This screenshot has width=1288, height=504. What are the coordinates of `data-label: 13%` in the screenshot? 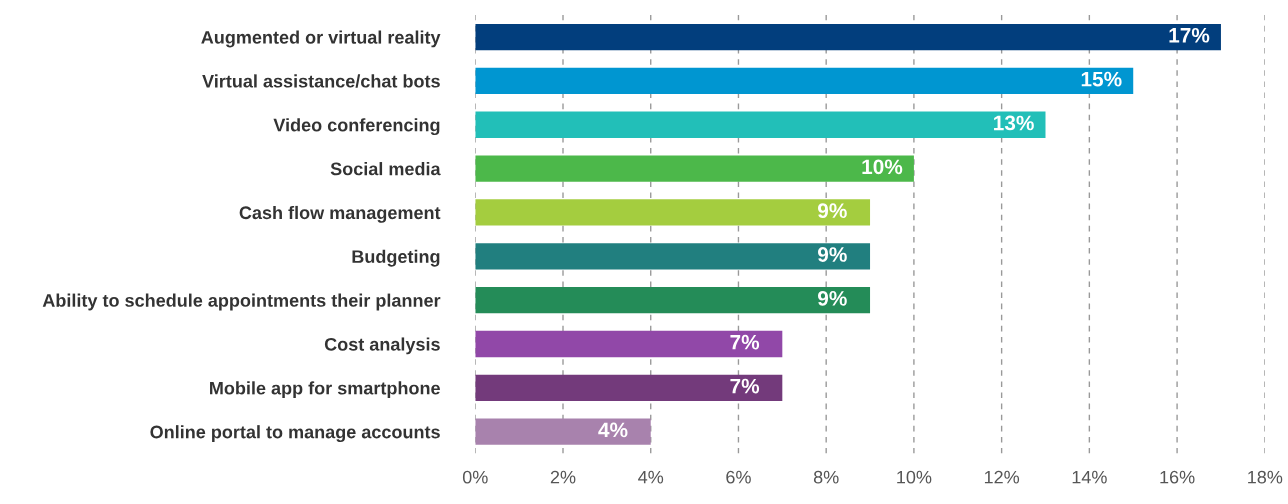 It's located at (1014, 123).